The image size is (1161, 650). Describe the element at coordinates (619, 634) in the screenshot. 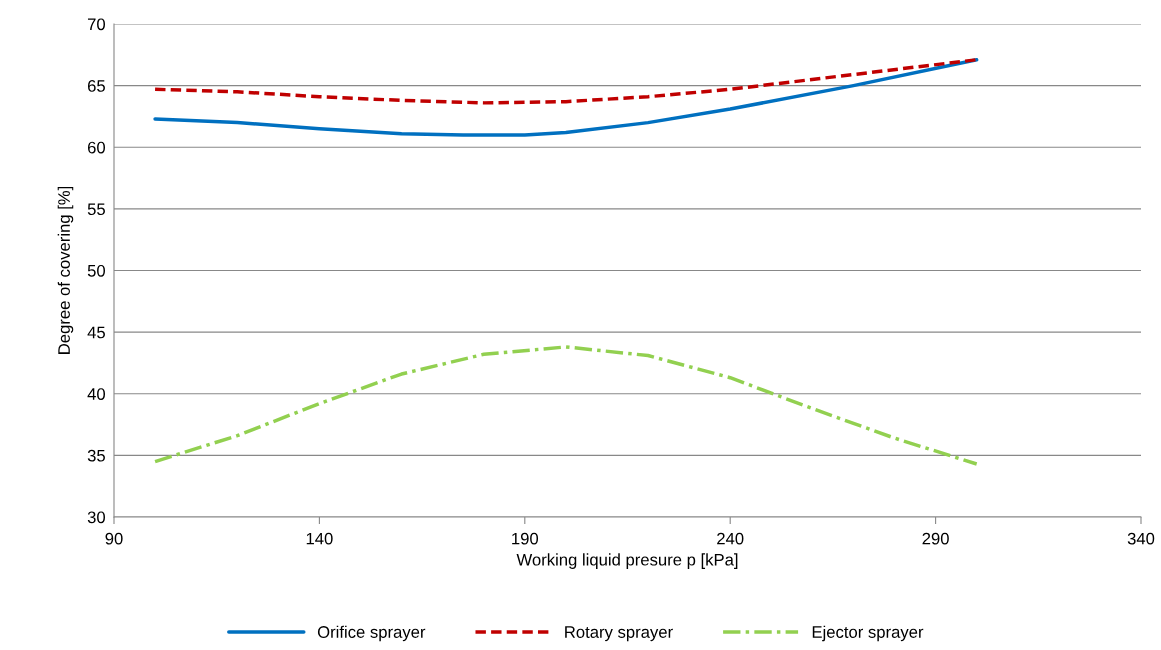

I see `legend-label: Rotary sprayer` at that location.